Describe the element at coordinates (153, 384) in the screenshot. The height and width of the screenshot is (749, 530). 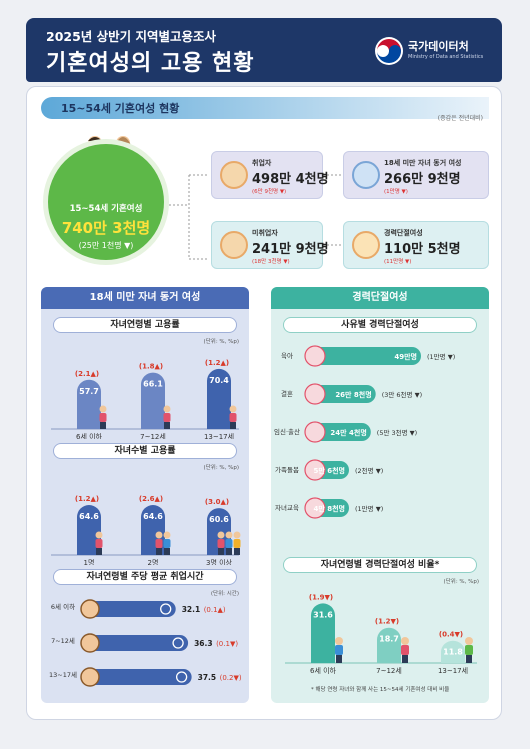
I see `bar-value-label: 66.1` at that location.